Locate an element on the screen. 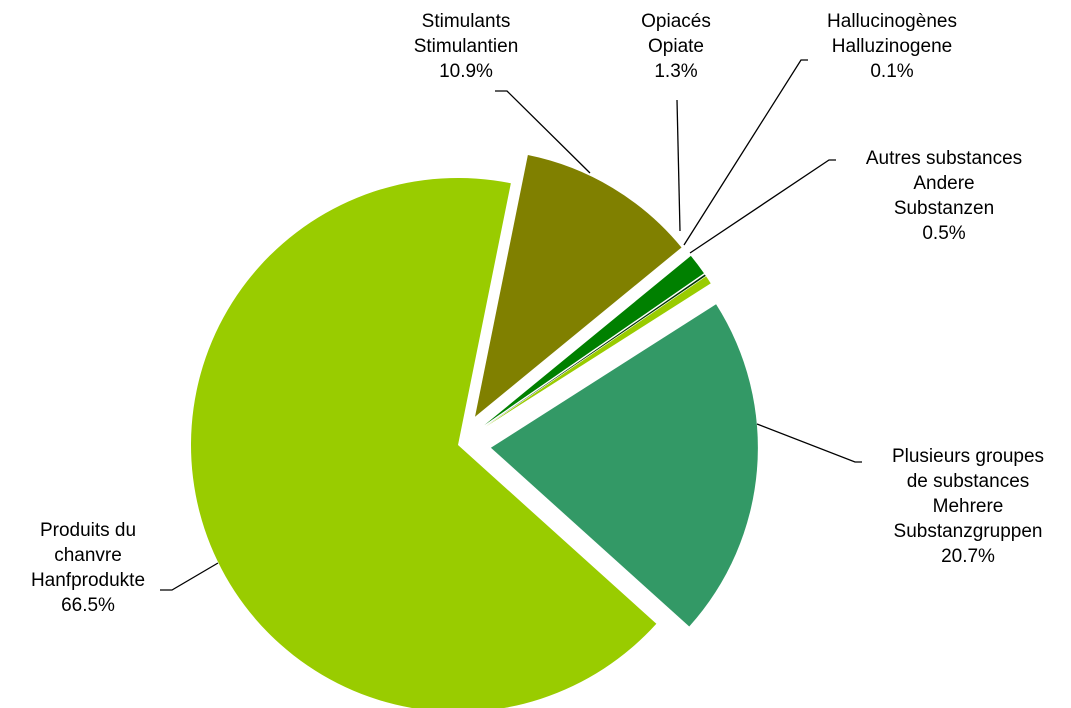 This screenshot has width=1071, height=708. slice-value-label: 20.7% is located at coordinates (968, 556).